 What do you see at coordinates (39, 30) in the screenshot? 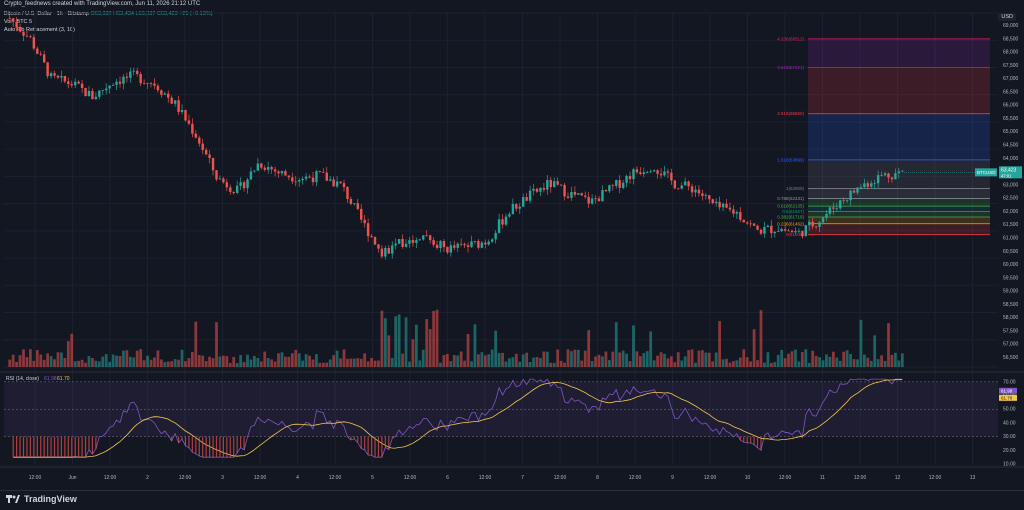
I see `fib-legend: Auto Fib Retracement (3, 10)` at bounding box center [39, 30].